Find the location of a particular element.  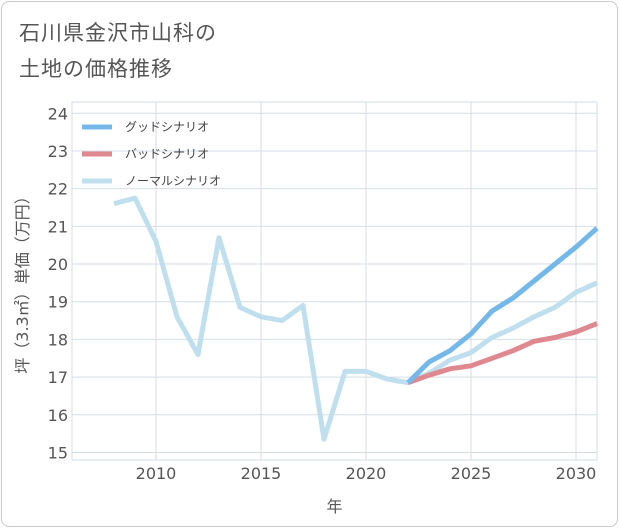

y-tick-label: 17 is located at coordinates (58, 377).